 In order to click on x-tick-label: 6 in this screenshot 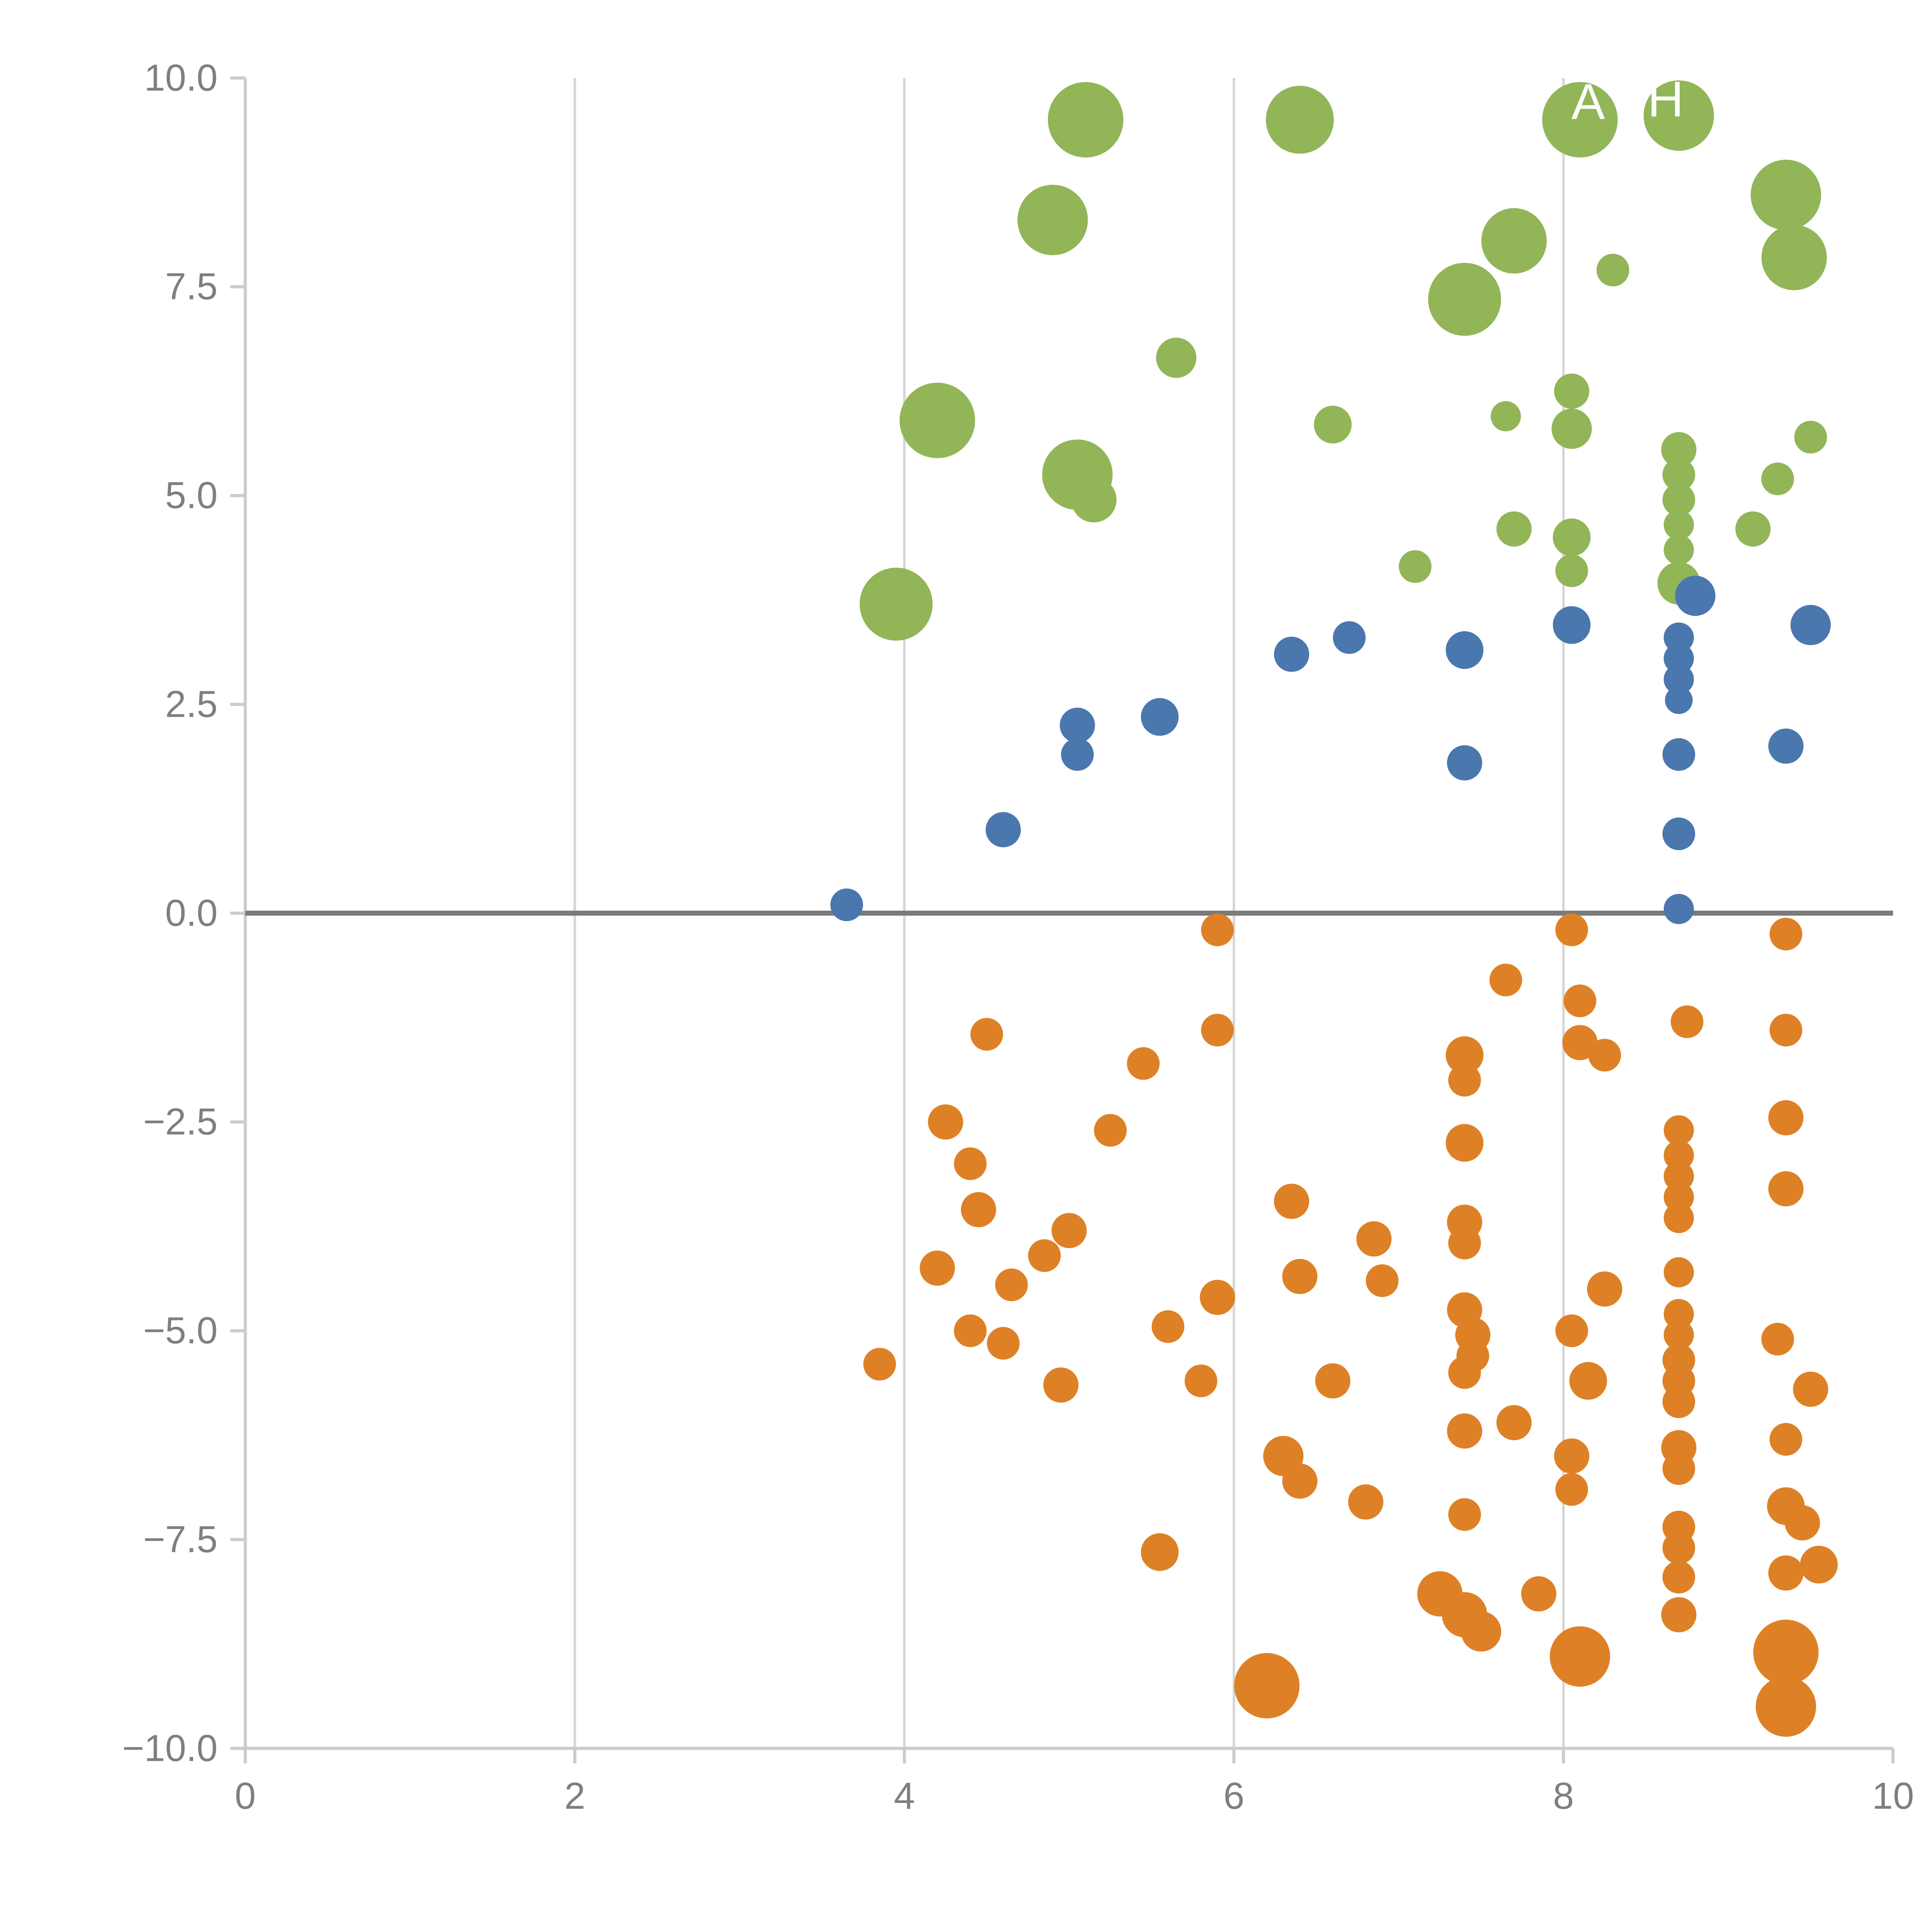, I will do `click(1234, 1796)`.